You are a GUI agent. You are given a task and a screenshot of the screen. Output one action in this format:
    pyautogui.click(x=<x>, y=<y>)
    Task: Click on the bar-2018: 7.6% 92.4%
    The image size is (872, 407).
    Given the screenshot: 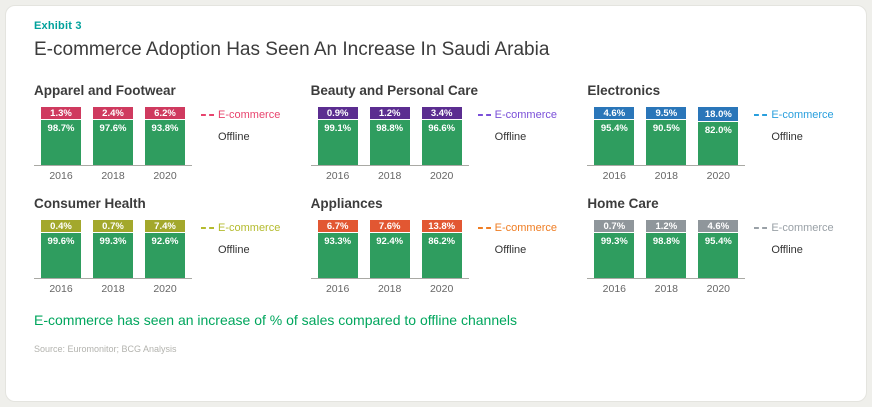 What is the action you would take?
    pyautogui.click(x=389, y=249)
    